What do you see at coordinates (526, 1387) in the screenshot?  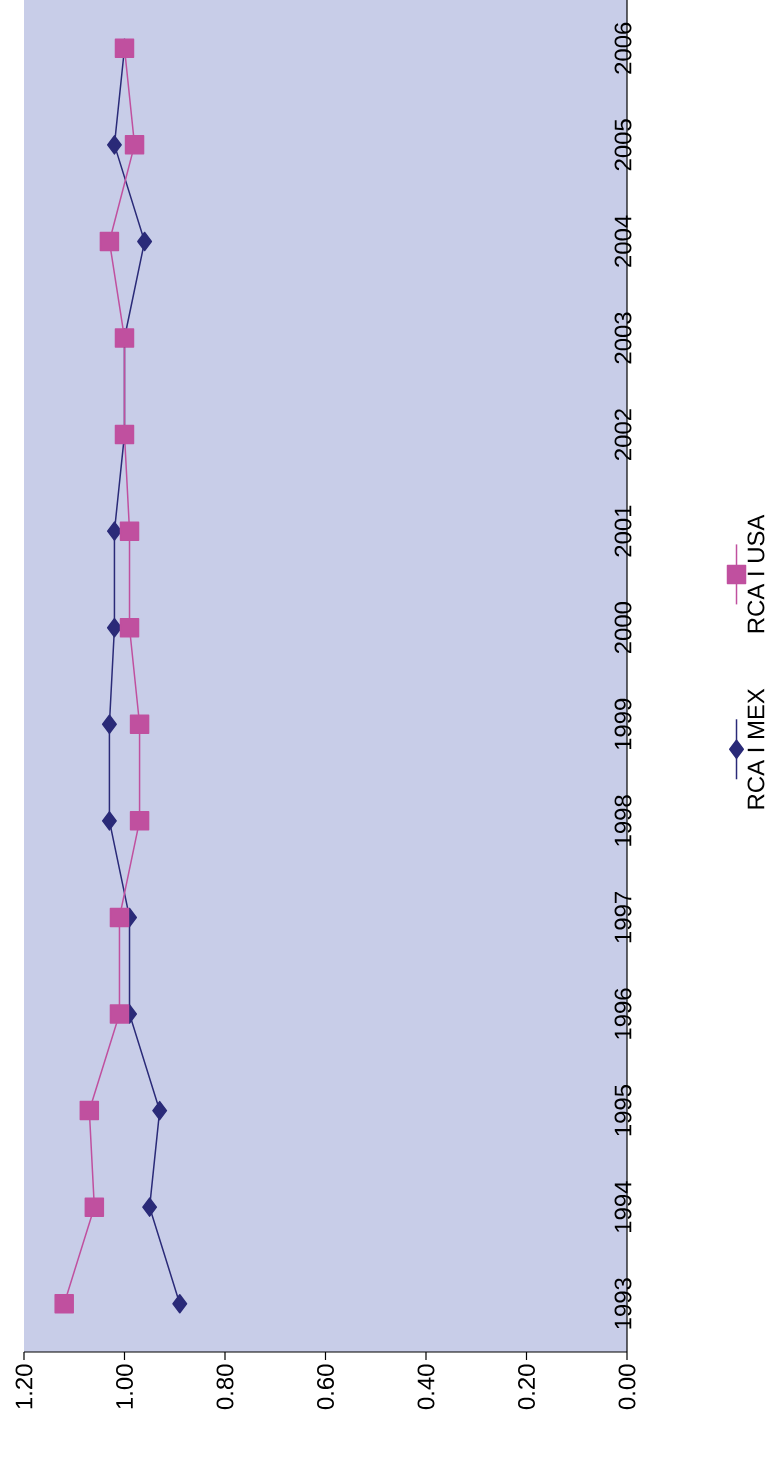 I see `x-tick-label: 0.20` at bounding box center [526, 1387].